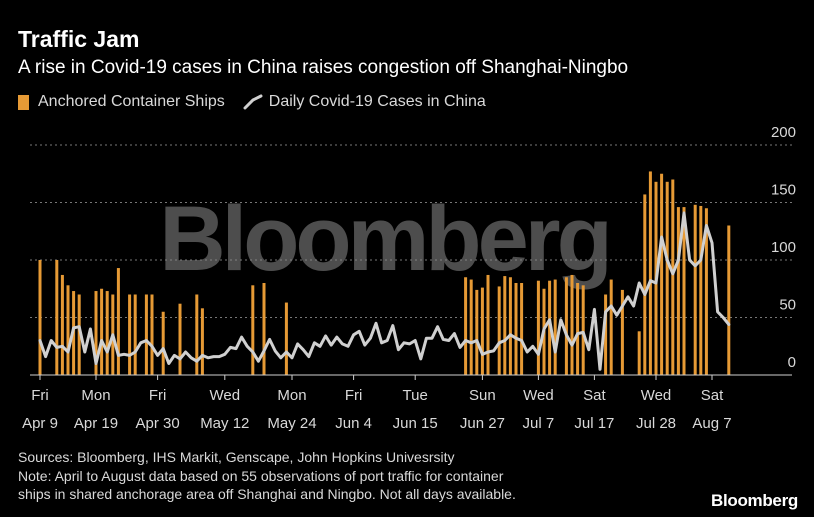 The image size is (814, 517). Describe the element at coordinates (539, 423) in the screenshot. I see `x-tick-date: Jul 7` at that location.